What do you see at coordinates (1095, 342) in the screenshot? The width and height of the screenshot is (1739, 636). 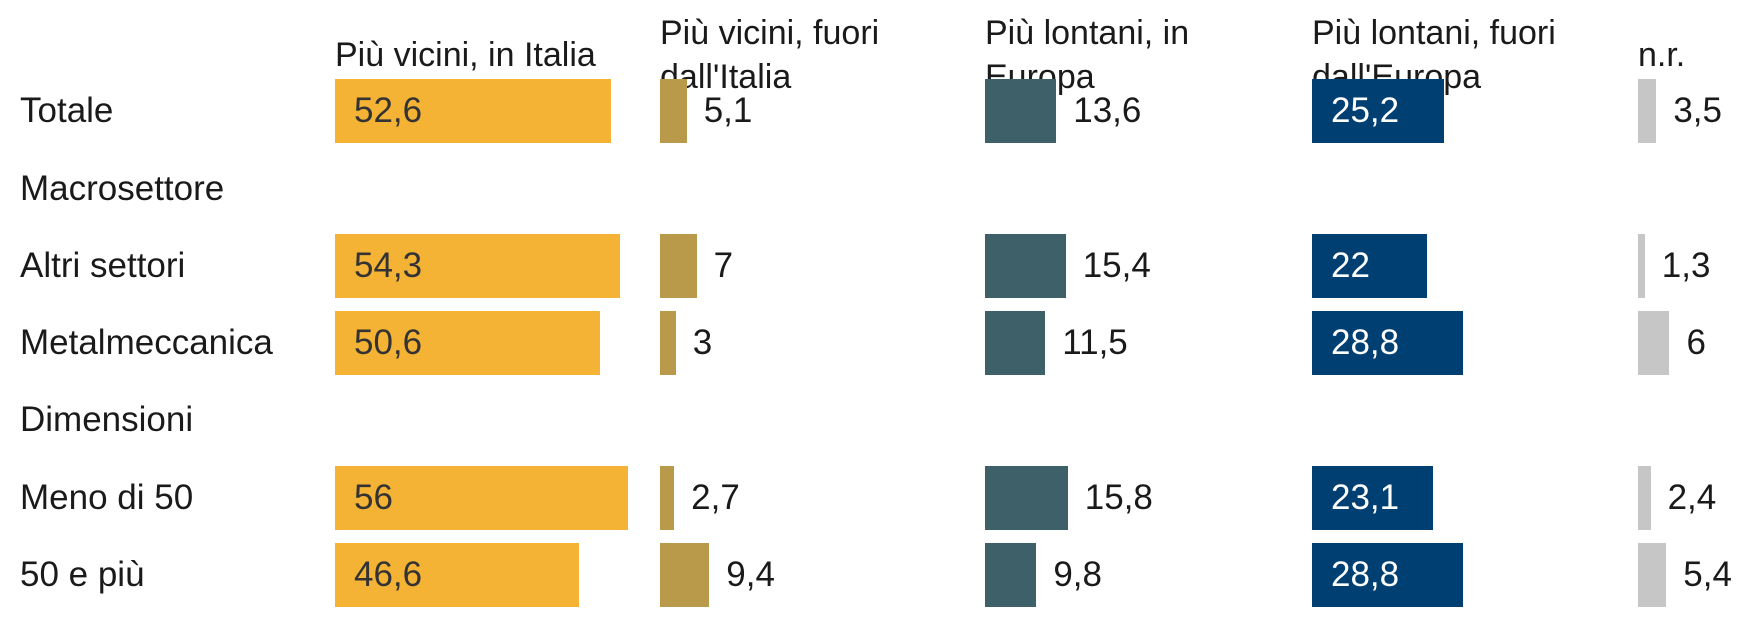 I see `value-label: 11,5` at bounding box center [1095, 342].